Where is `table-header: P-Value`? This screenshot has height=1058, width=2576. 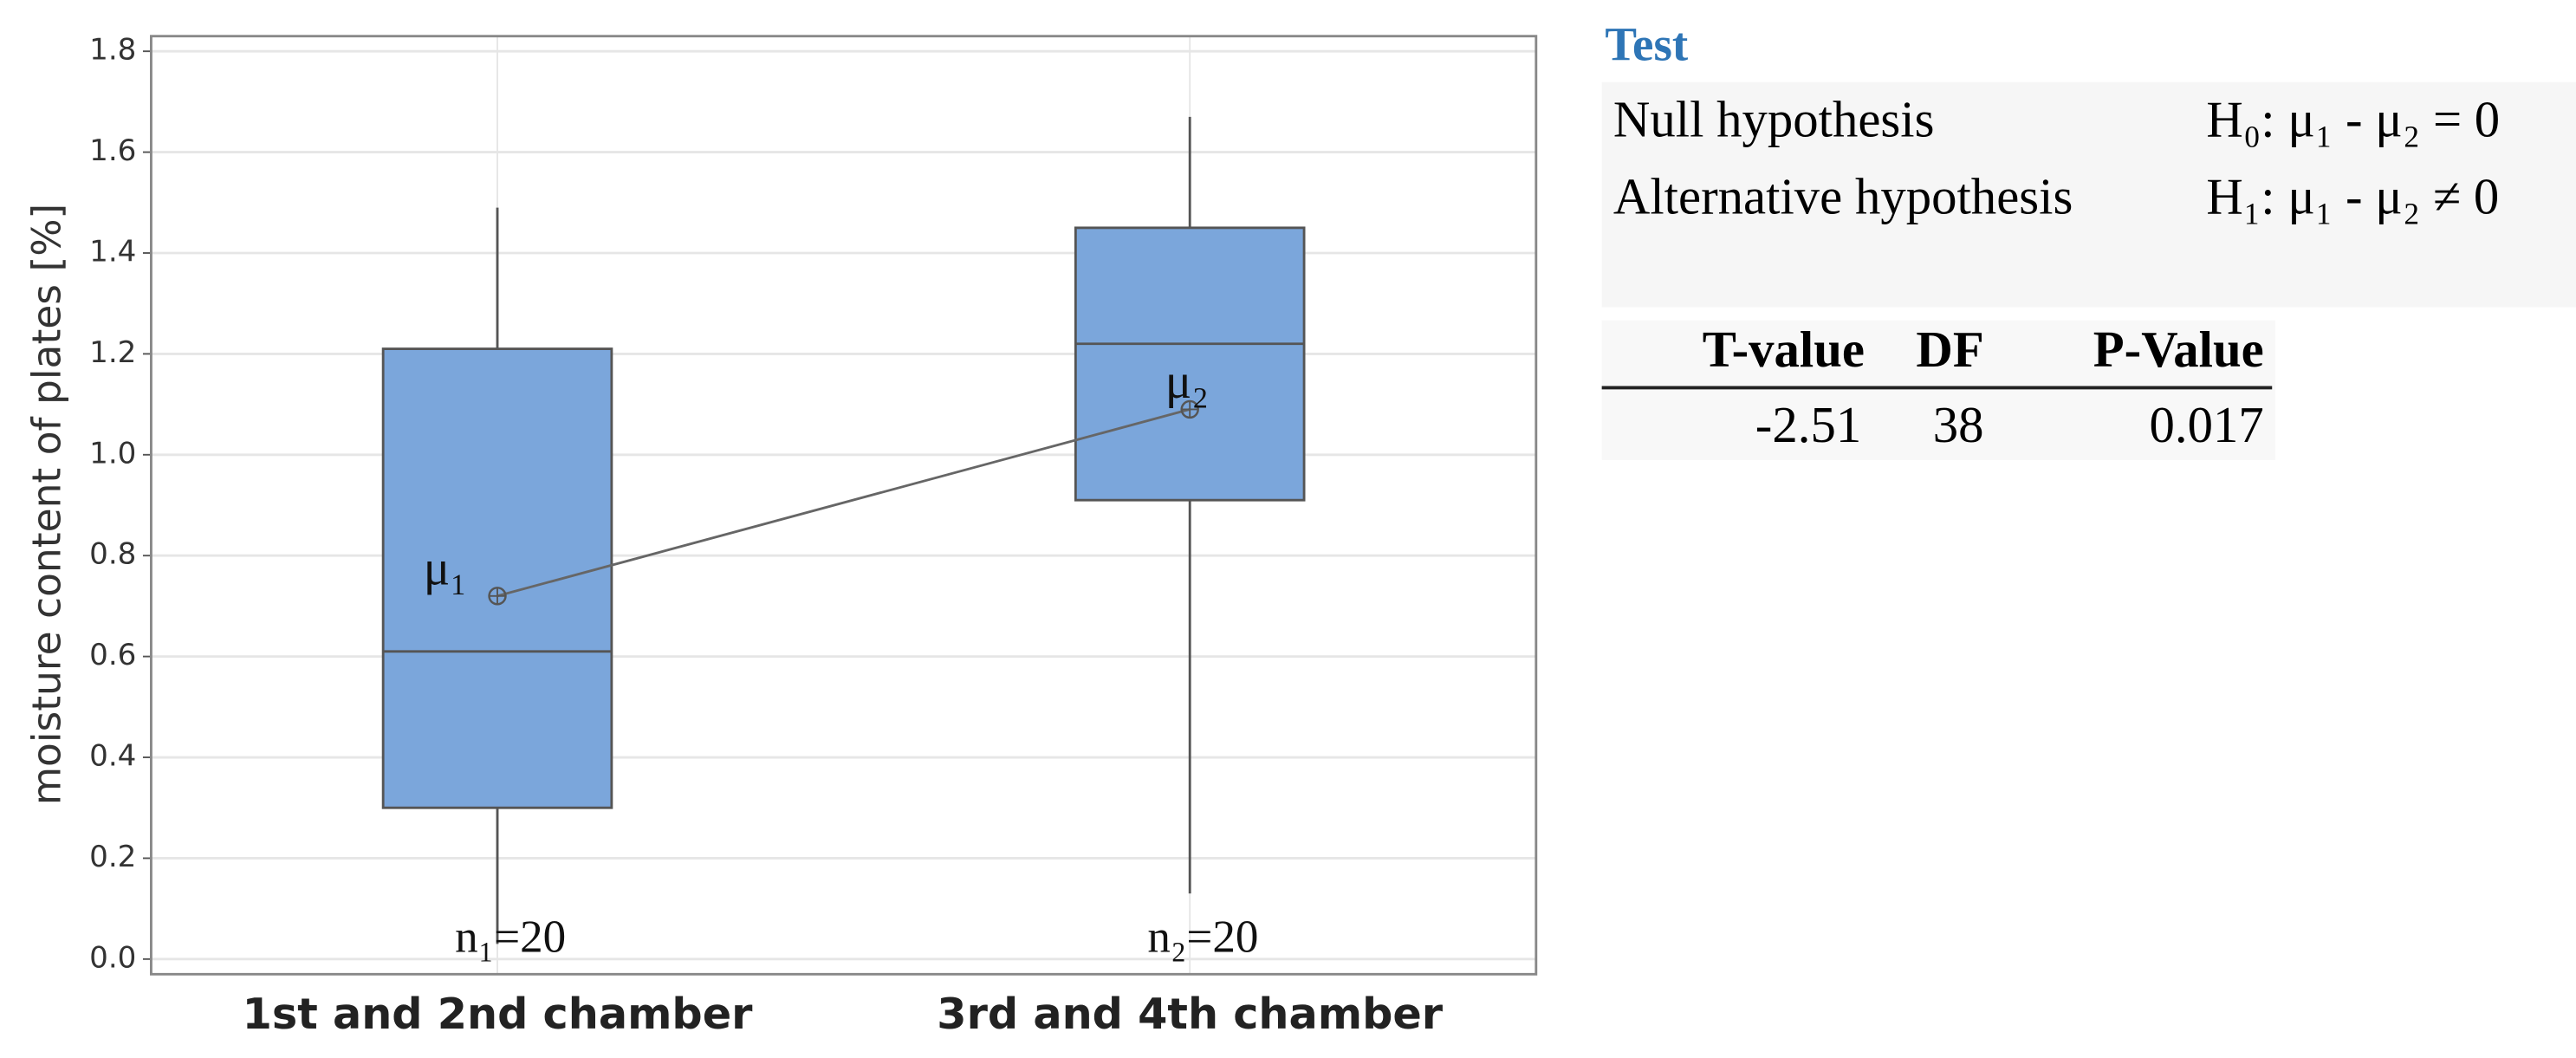
table-header: P-Value is located at coordinates (2179, 349).